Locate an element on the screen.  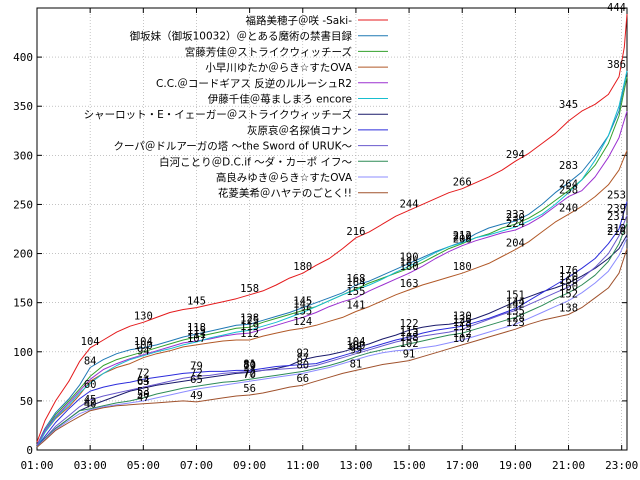
x-tick-label: 07:00 is located at coordinates (196, 465).